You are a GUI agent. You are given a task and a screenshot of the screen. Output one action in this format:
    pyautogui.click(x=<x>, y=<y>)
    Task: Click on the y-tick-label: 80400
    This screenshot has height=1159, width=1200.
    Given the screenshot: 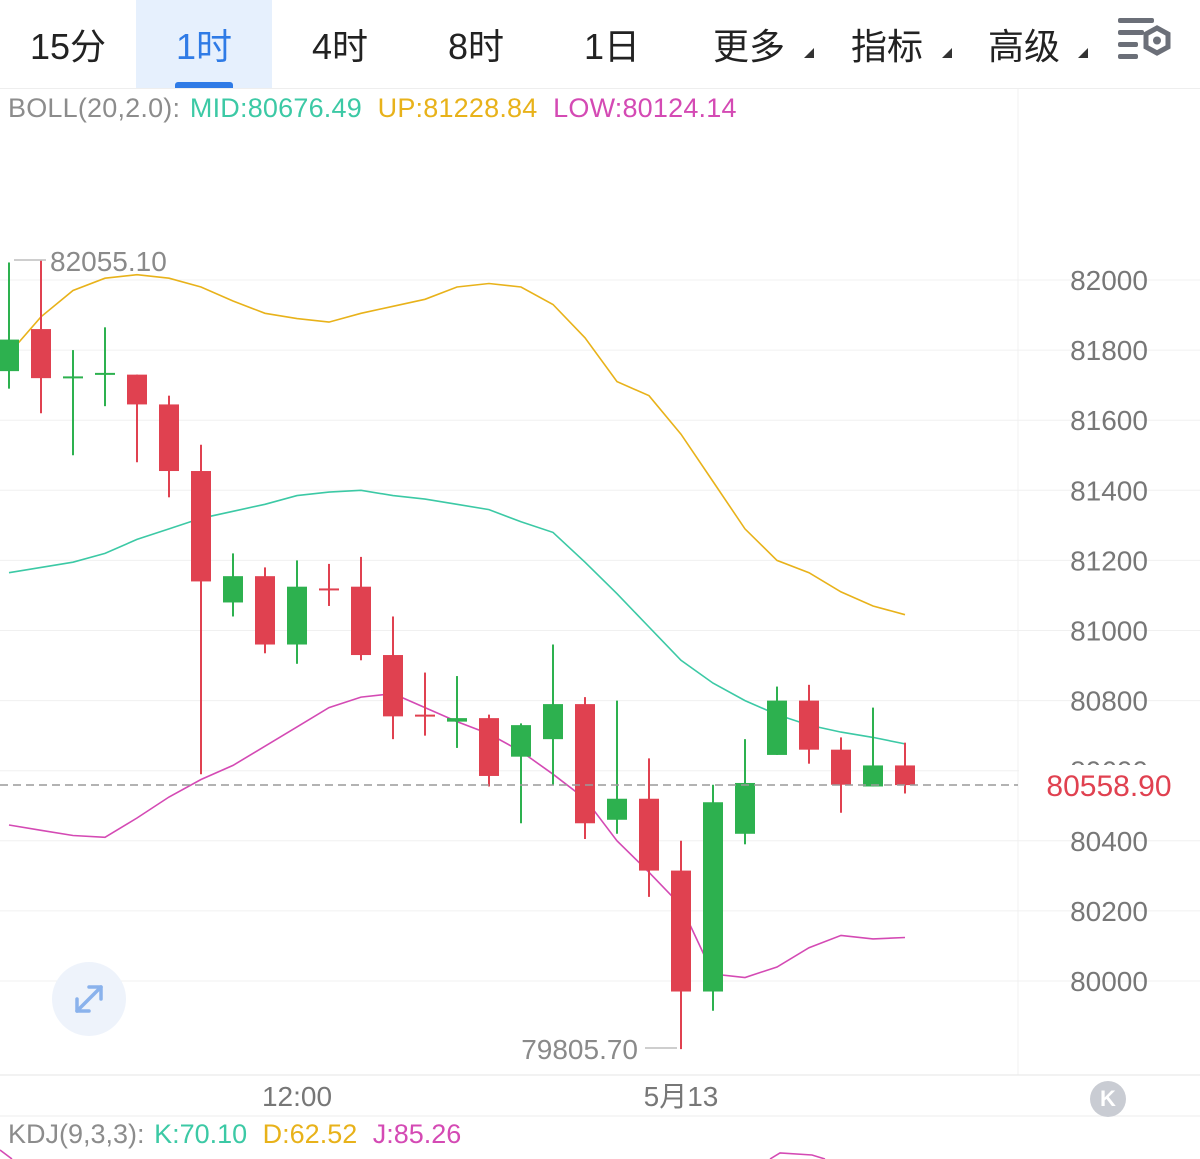 What is the action you would take?
    pyautogui.click(x=1109, y=841)
    